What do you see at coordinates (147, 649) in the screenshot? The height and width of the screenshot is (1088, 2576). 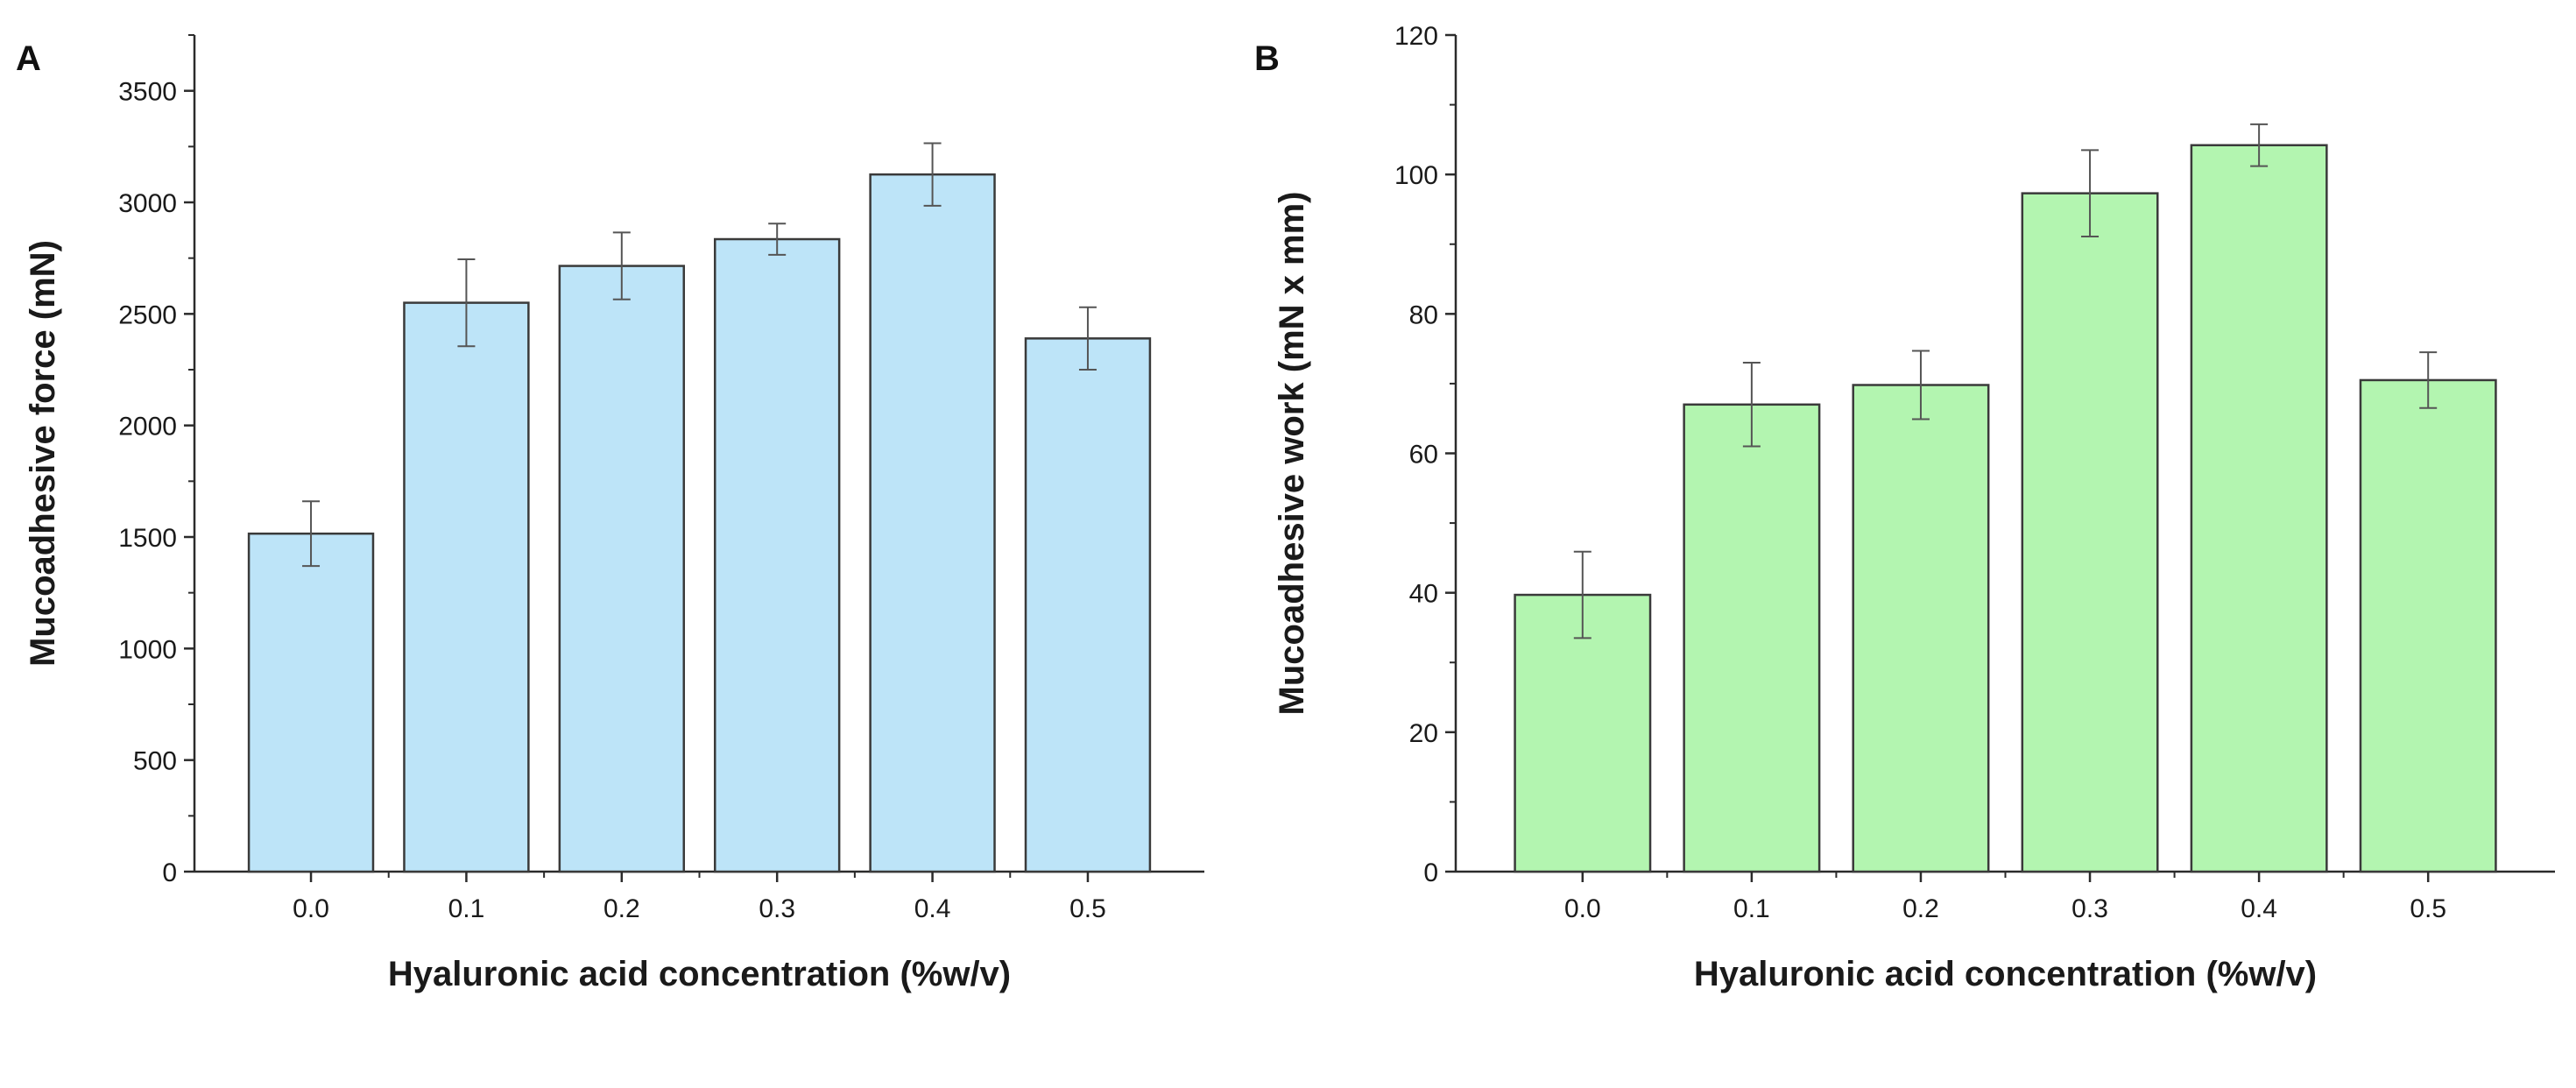 I see `y-tick-label: 1000` at bounding box center [147, 649].